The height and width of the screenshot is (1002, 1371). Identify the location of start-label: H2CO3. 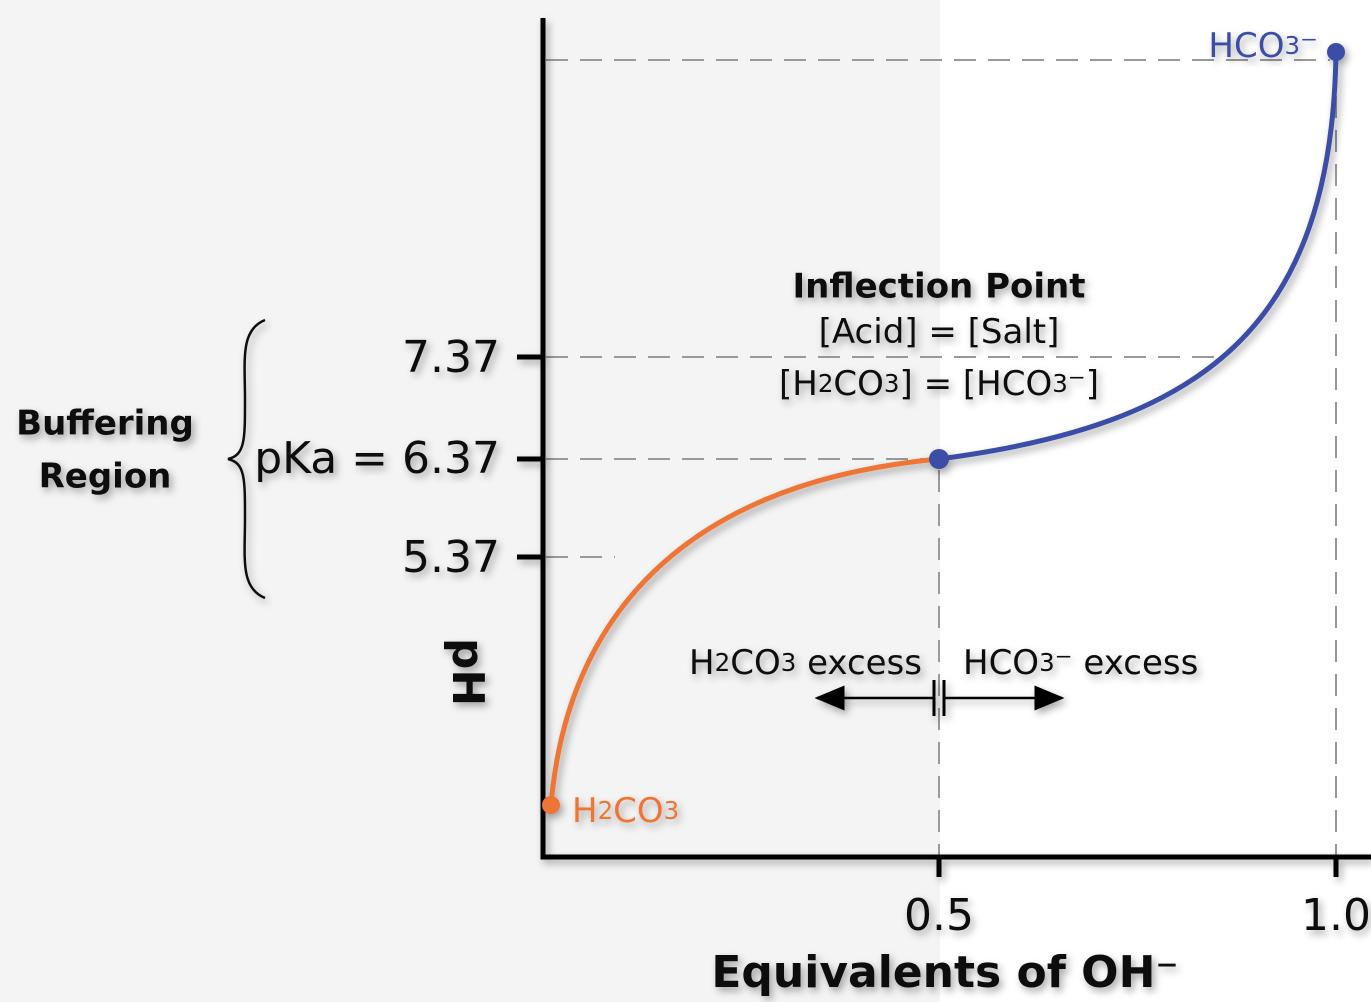
(625, 811).